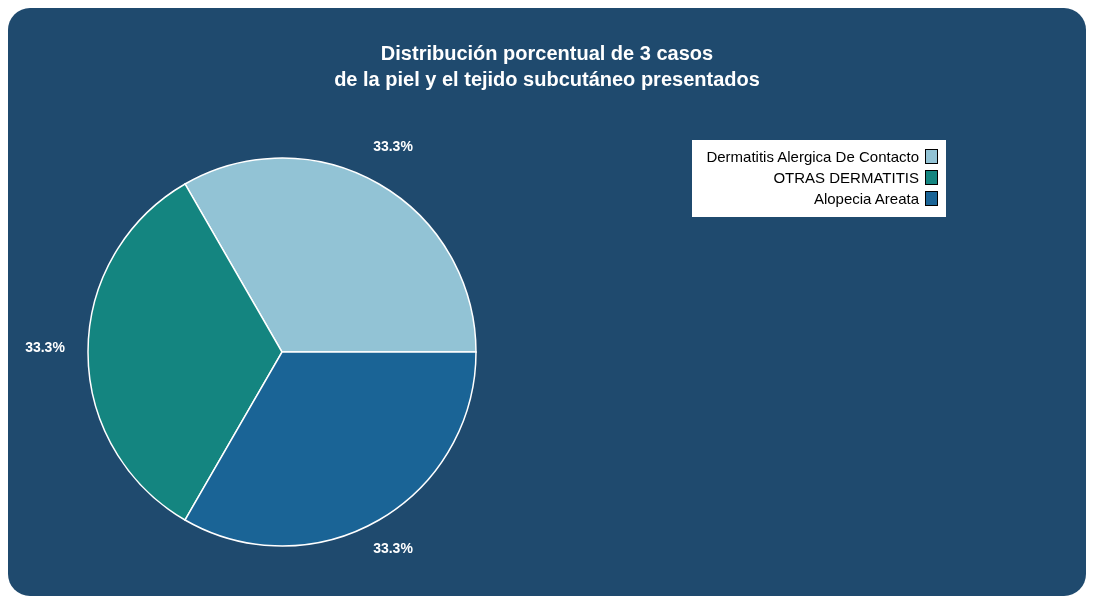 Image resolution: width=1094 pixels, height=597 pixels. What do you see at coordinates (812, 156) in the screenshot?
I see `legend-label: Dermatitis Alergica De Contacto` at bounding box center [812, 156].